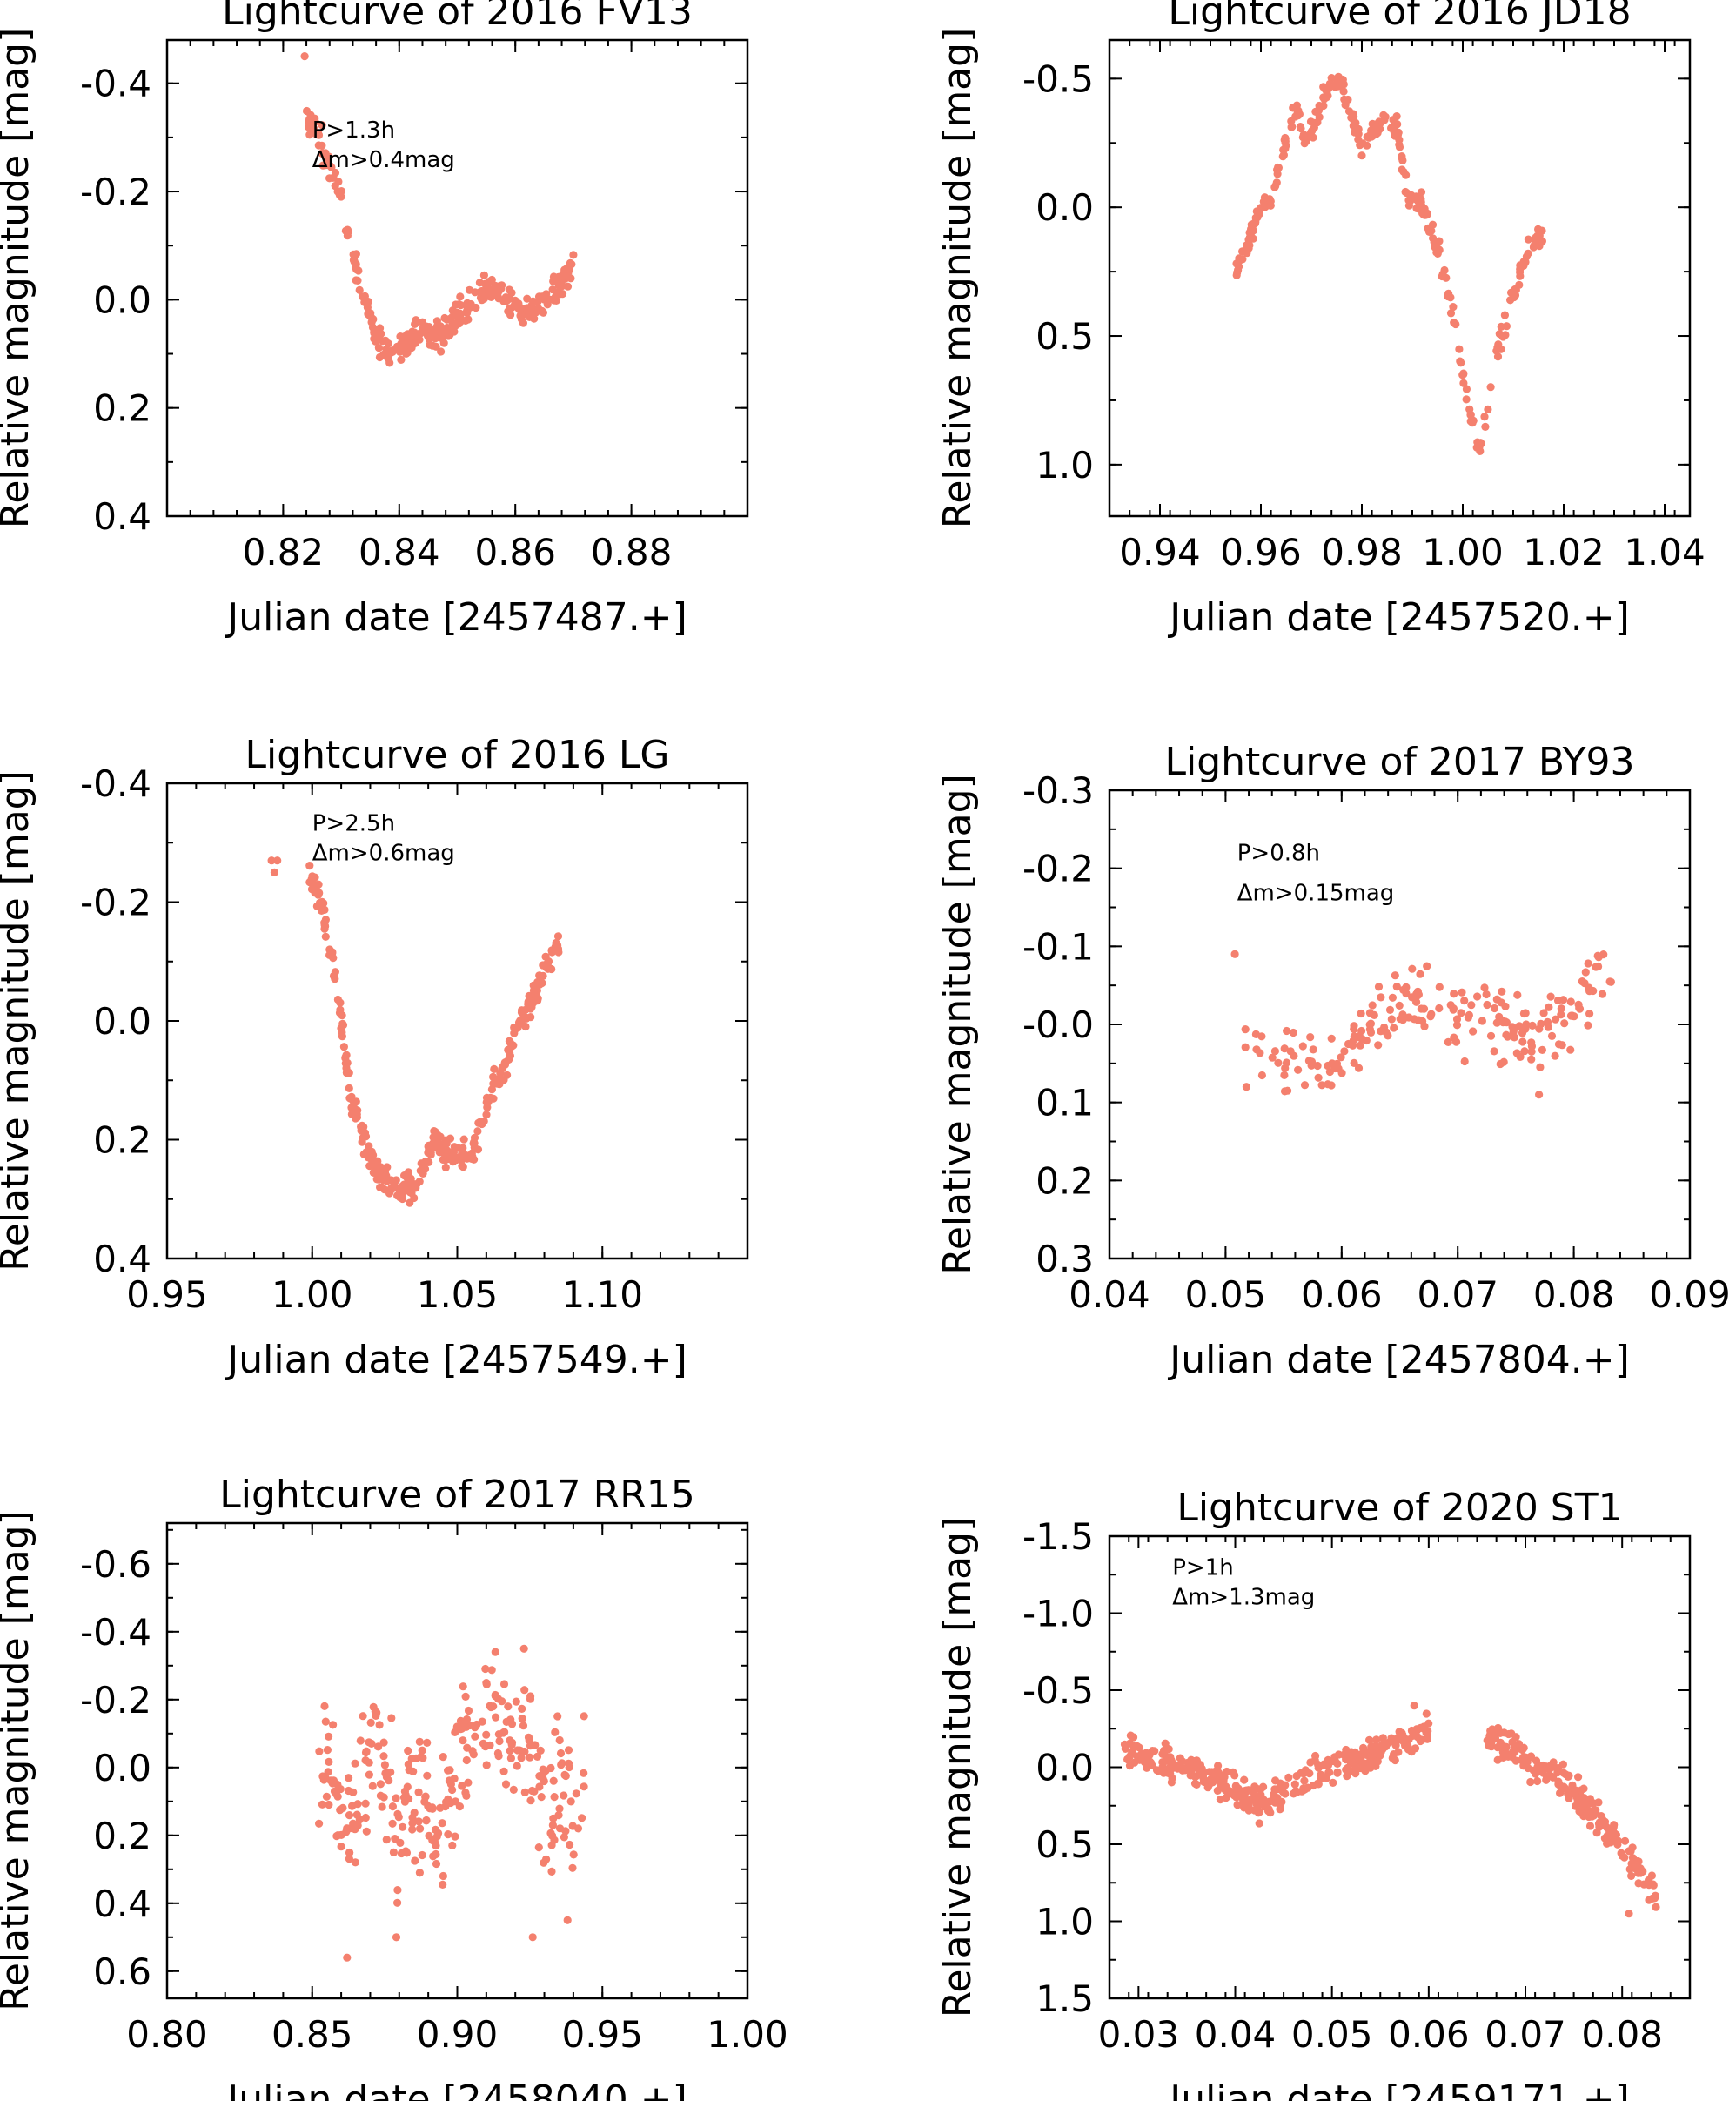  What do you see at coordinates (1332, 2034) in the screenshot?
I see `x-tick-label: 0.05` at bounding box center [1332, 2034].